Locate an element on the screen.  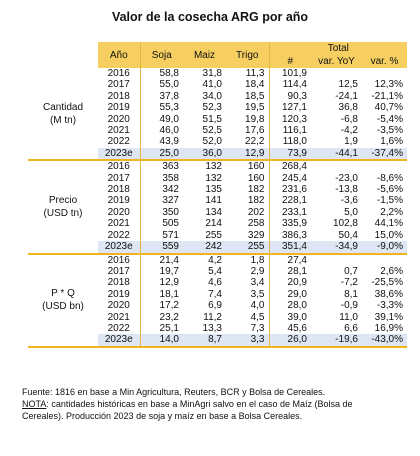
cell-trigo: 19,5 is located at coordinates (255, 108).